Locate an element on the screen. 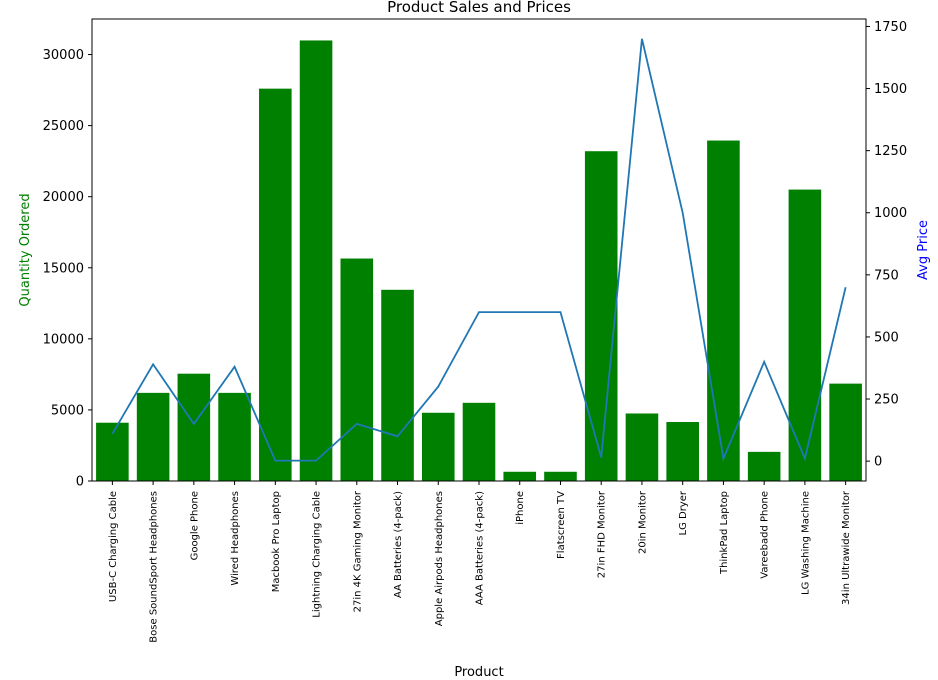  x-tick-label: Lightning Charging Cable is located at coordinates (317, 554).